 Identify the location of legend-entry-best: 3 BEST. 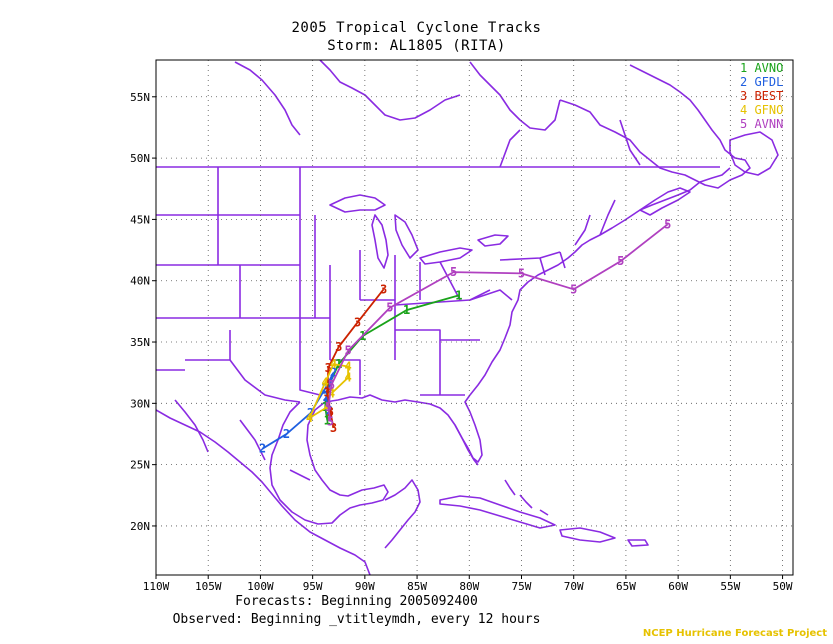
(761, 96).